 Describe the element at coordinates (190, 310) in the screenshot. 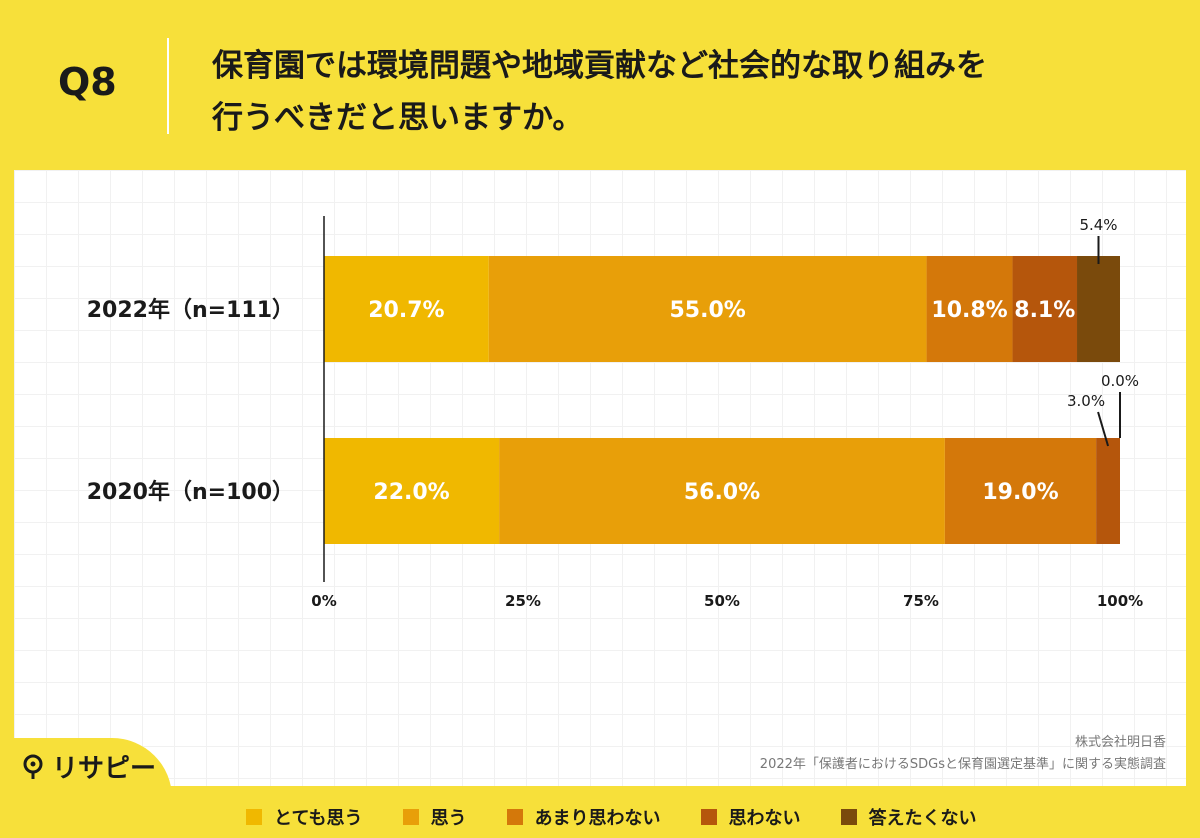

I see `category-label: 2022年（n=111）` at that location.